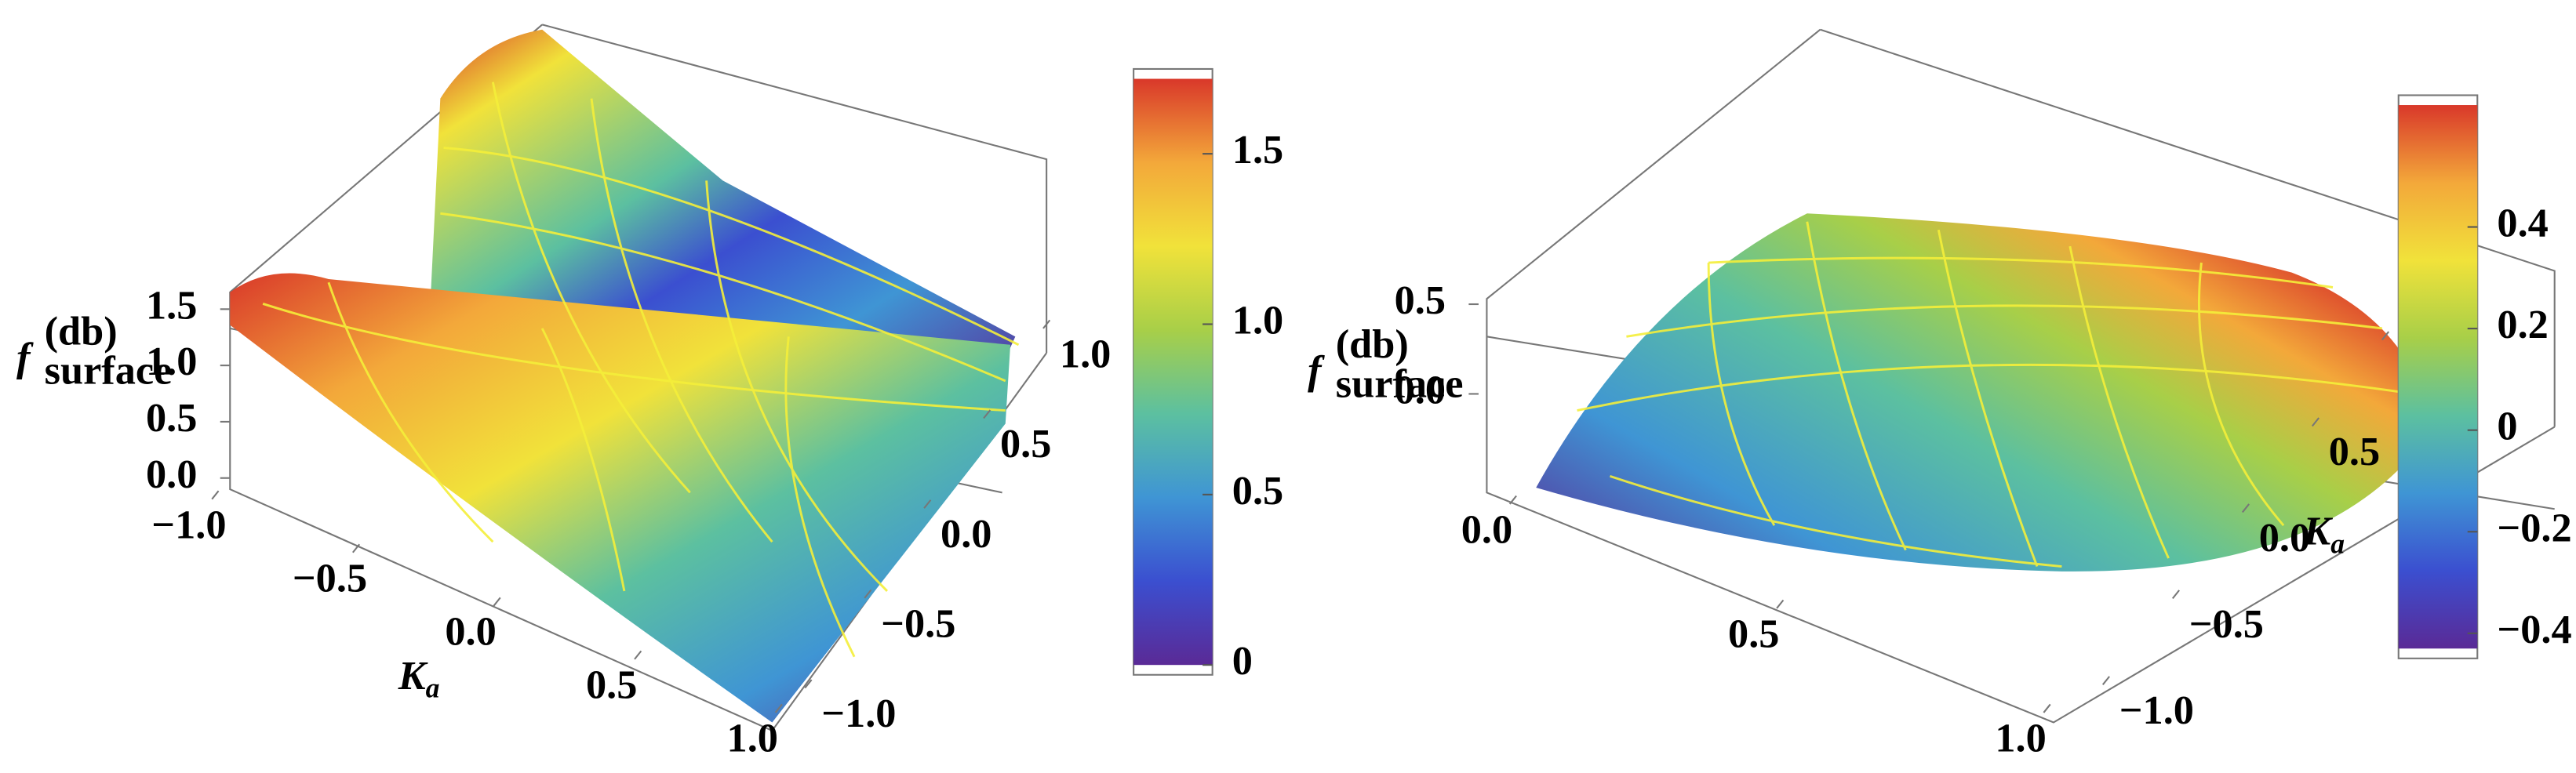 The width and height of the screenshot is (2576, 773). I want to click on colorbar-tick-label: −0.2, so click(2534, 527).